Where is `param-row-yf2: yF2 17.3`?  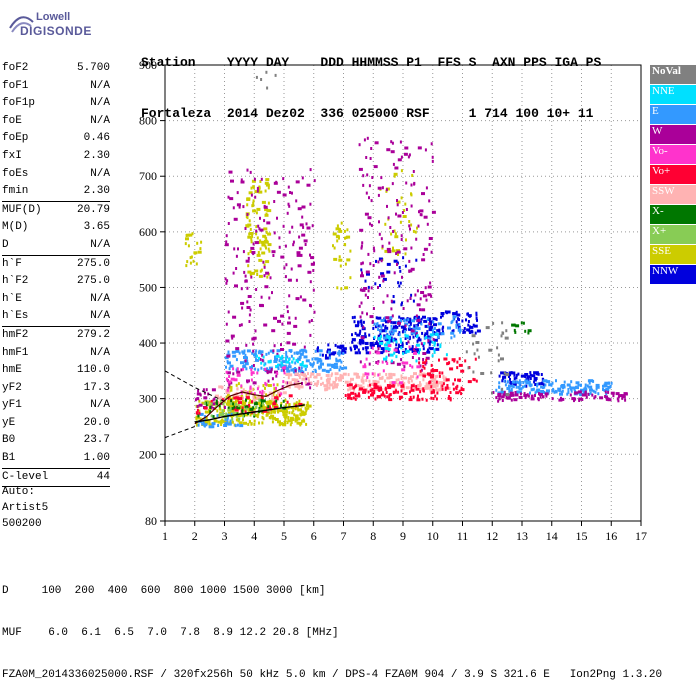
param-row-yf2: yF2 17.3 is located at coordinates (56, 389).